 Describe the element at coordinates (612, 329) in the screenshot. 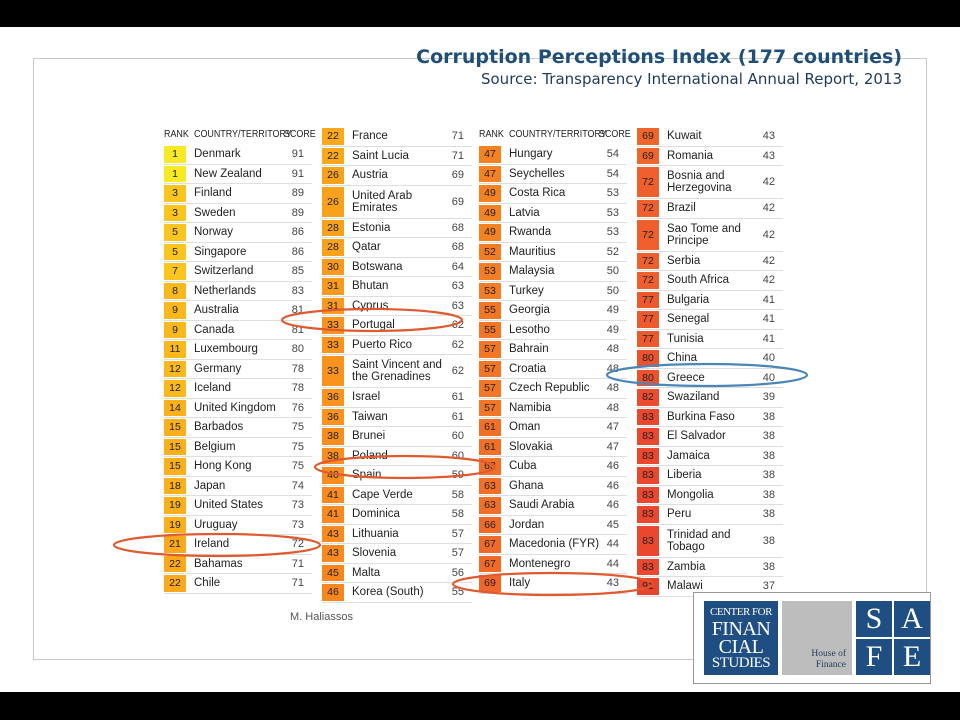

I see `score-cell: 49` at that location.